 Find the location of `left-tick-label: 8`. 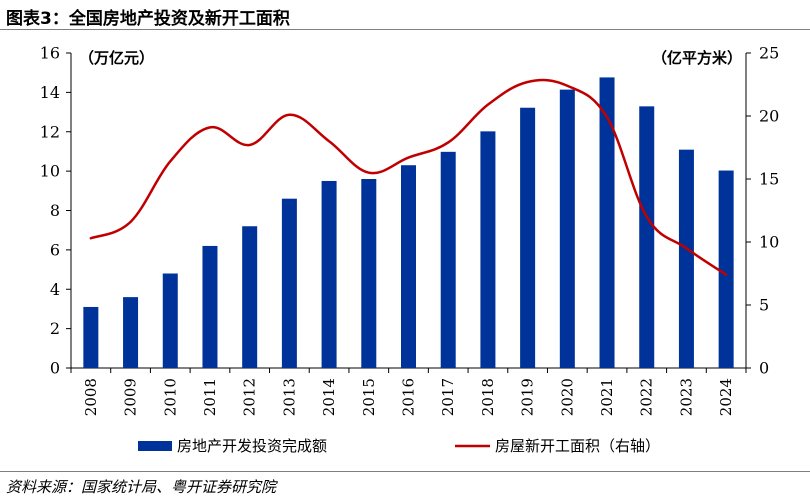

left-tick-label: 8 is located at coordinates (55, 210).